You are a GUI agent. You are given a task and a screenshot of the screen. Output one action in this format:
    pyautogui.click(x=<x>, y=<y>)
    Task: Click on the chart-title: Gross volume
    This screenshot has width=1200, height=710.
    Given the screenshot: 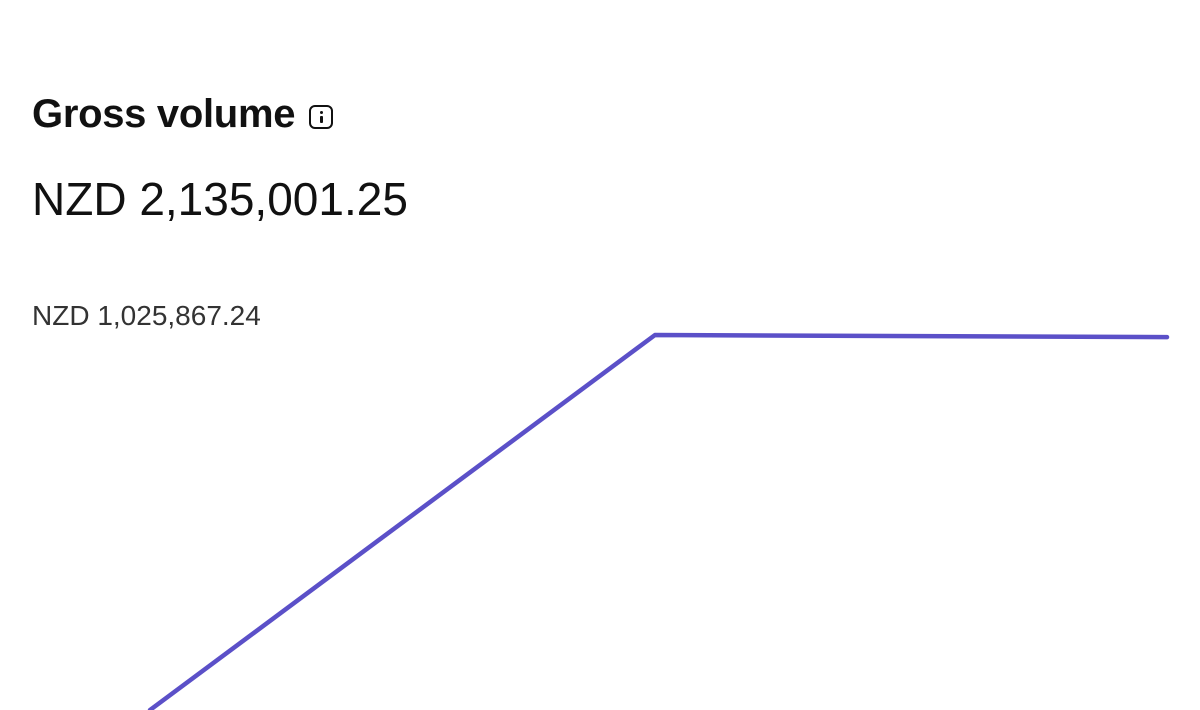 What is the action you would take?
    pyautogui.click(x=183, y=114)
    